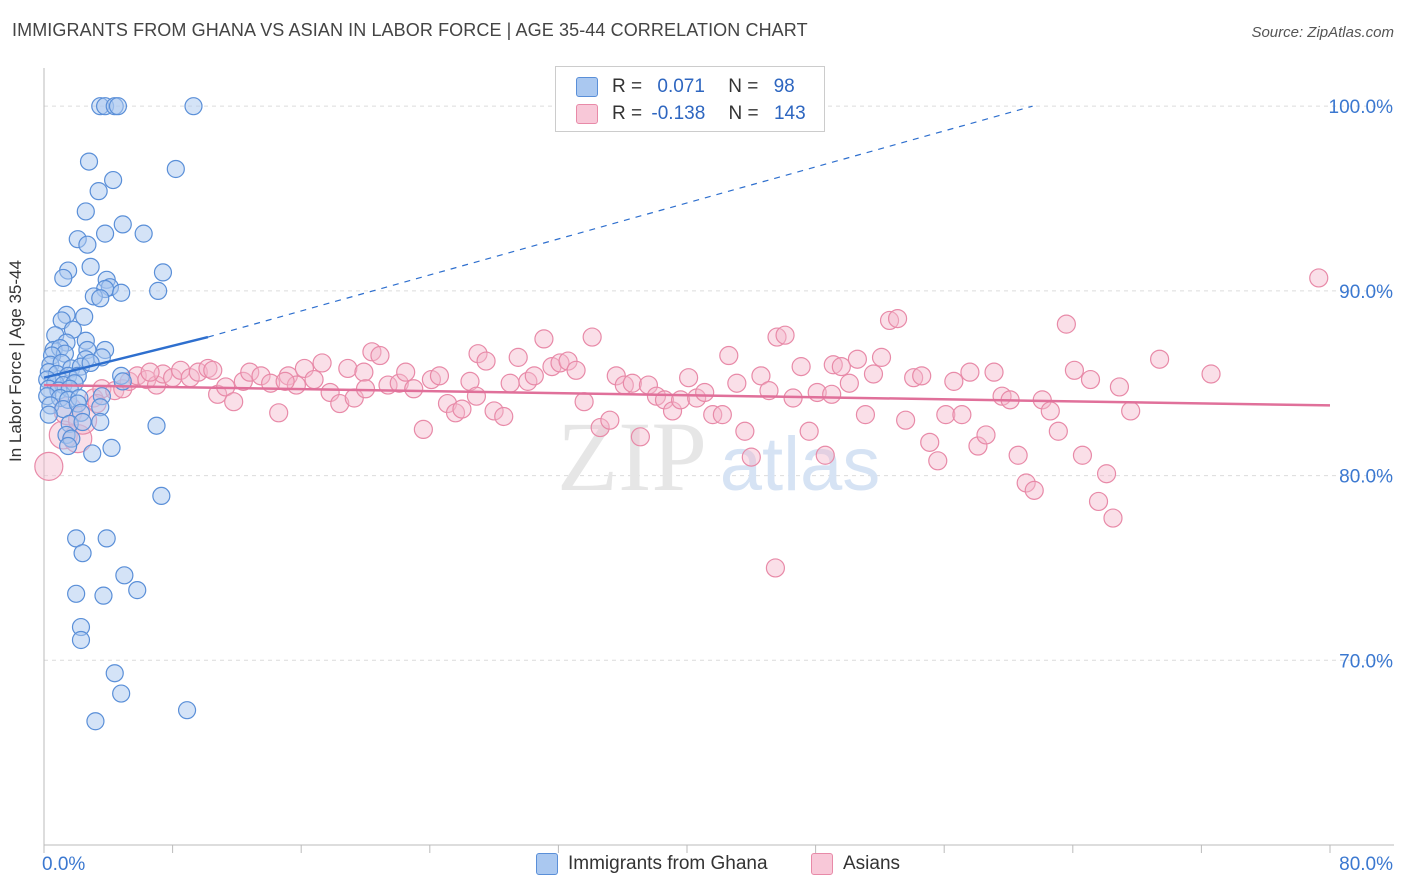  What do you see at coordinates (1366, 292) in the screenshot?
I see `y-tick-label: 90.0%` at bounding box center [1366, 292].